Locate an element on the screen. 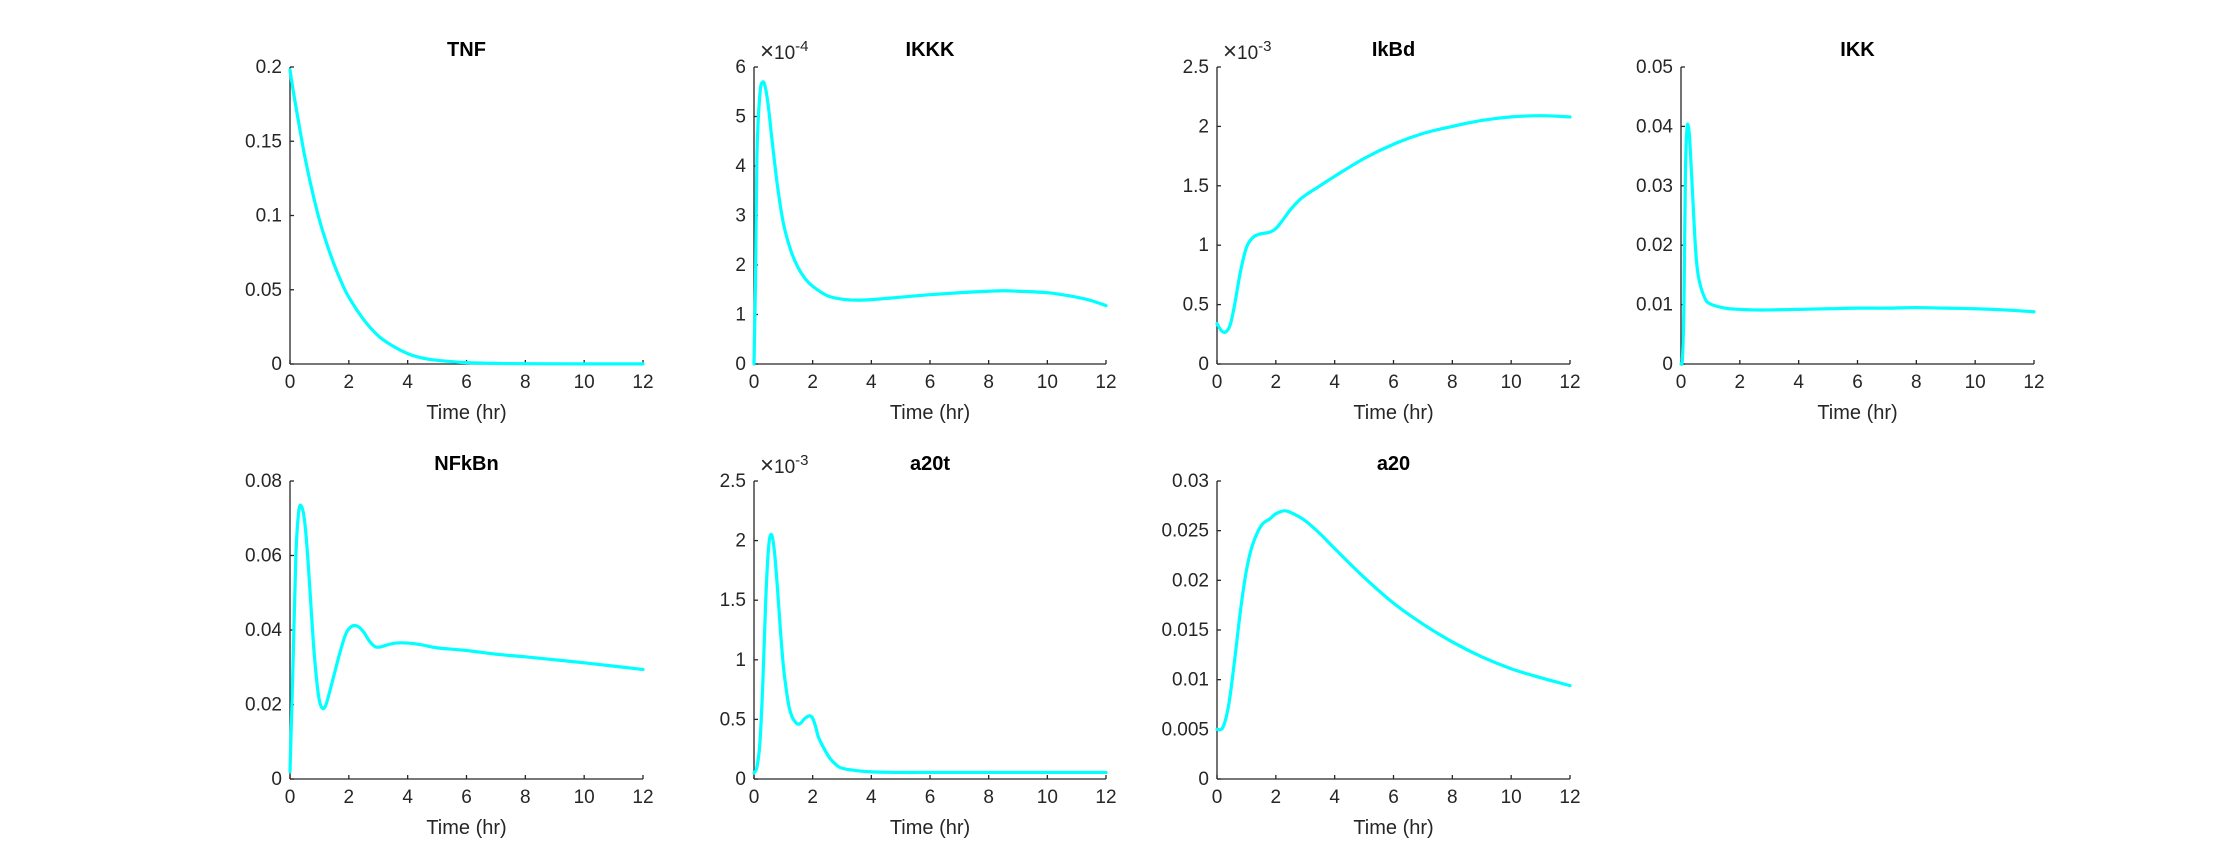 The image size is (2230, 866). y-tick-label: 0.025 is located at coordinates (1185, 531).